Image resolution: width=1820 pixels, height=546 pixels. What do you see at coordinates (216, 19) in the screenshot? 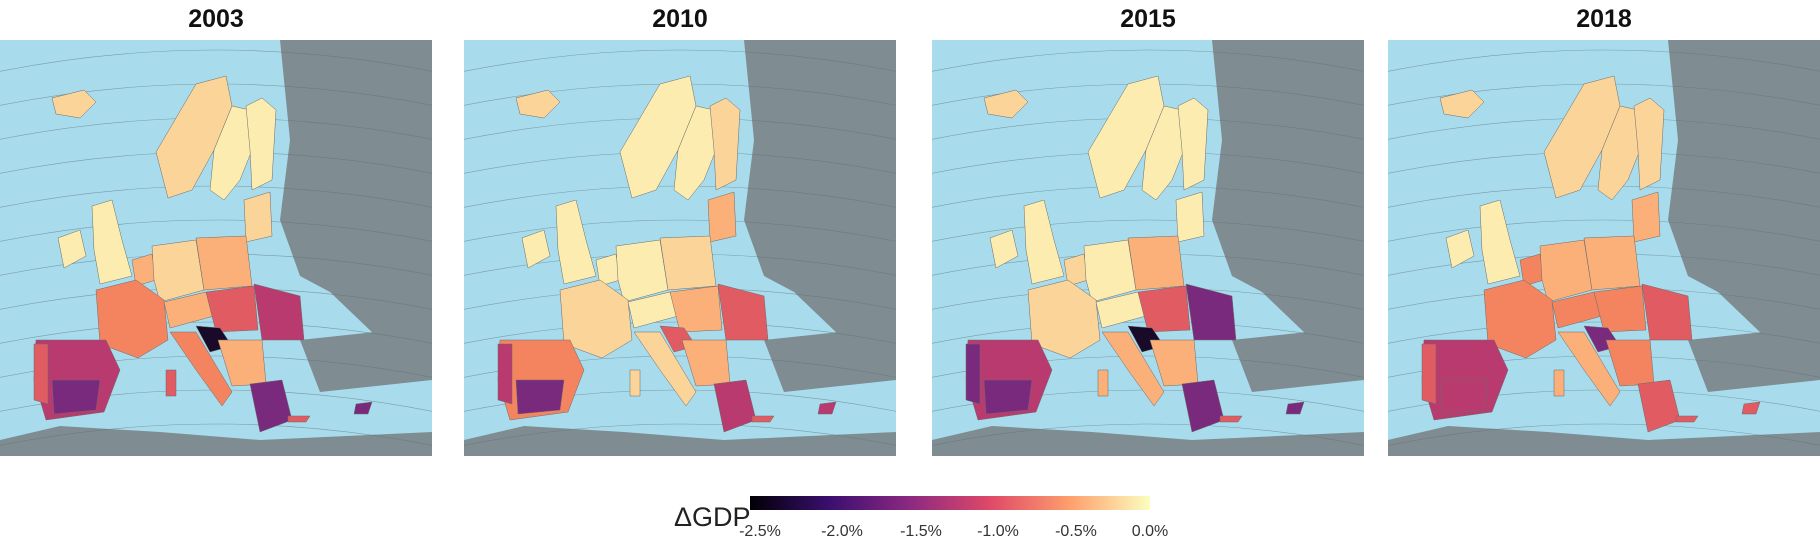
I see `panel-title-2003: 2003` at bounding box center [216, 19].